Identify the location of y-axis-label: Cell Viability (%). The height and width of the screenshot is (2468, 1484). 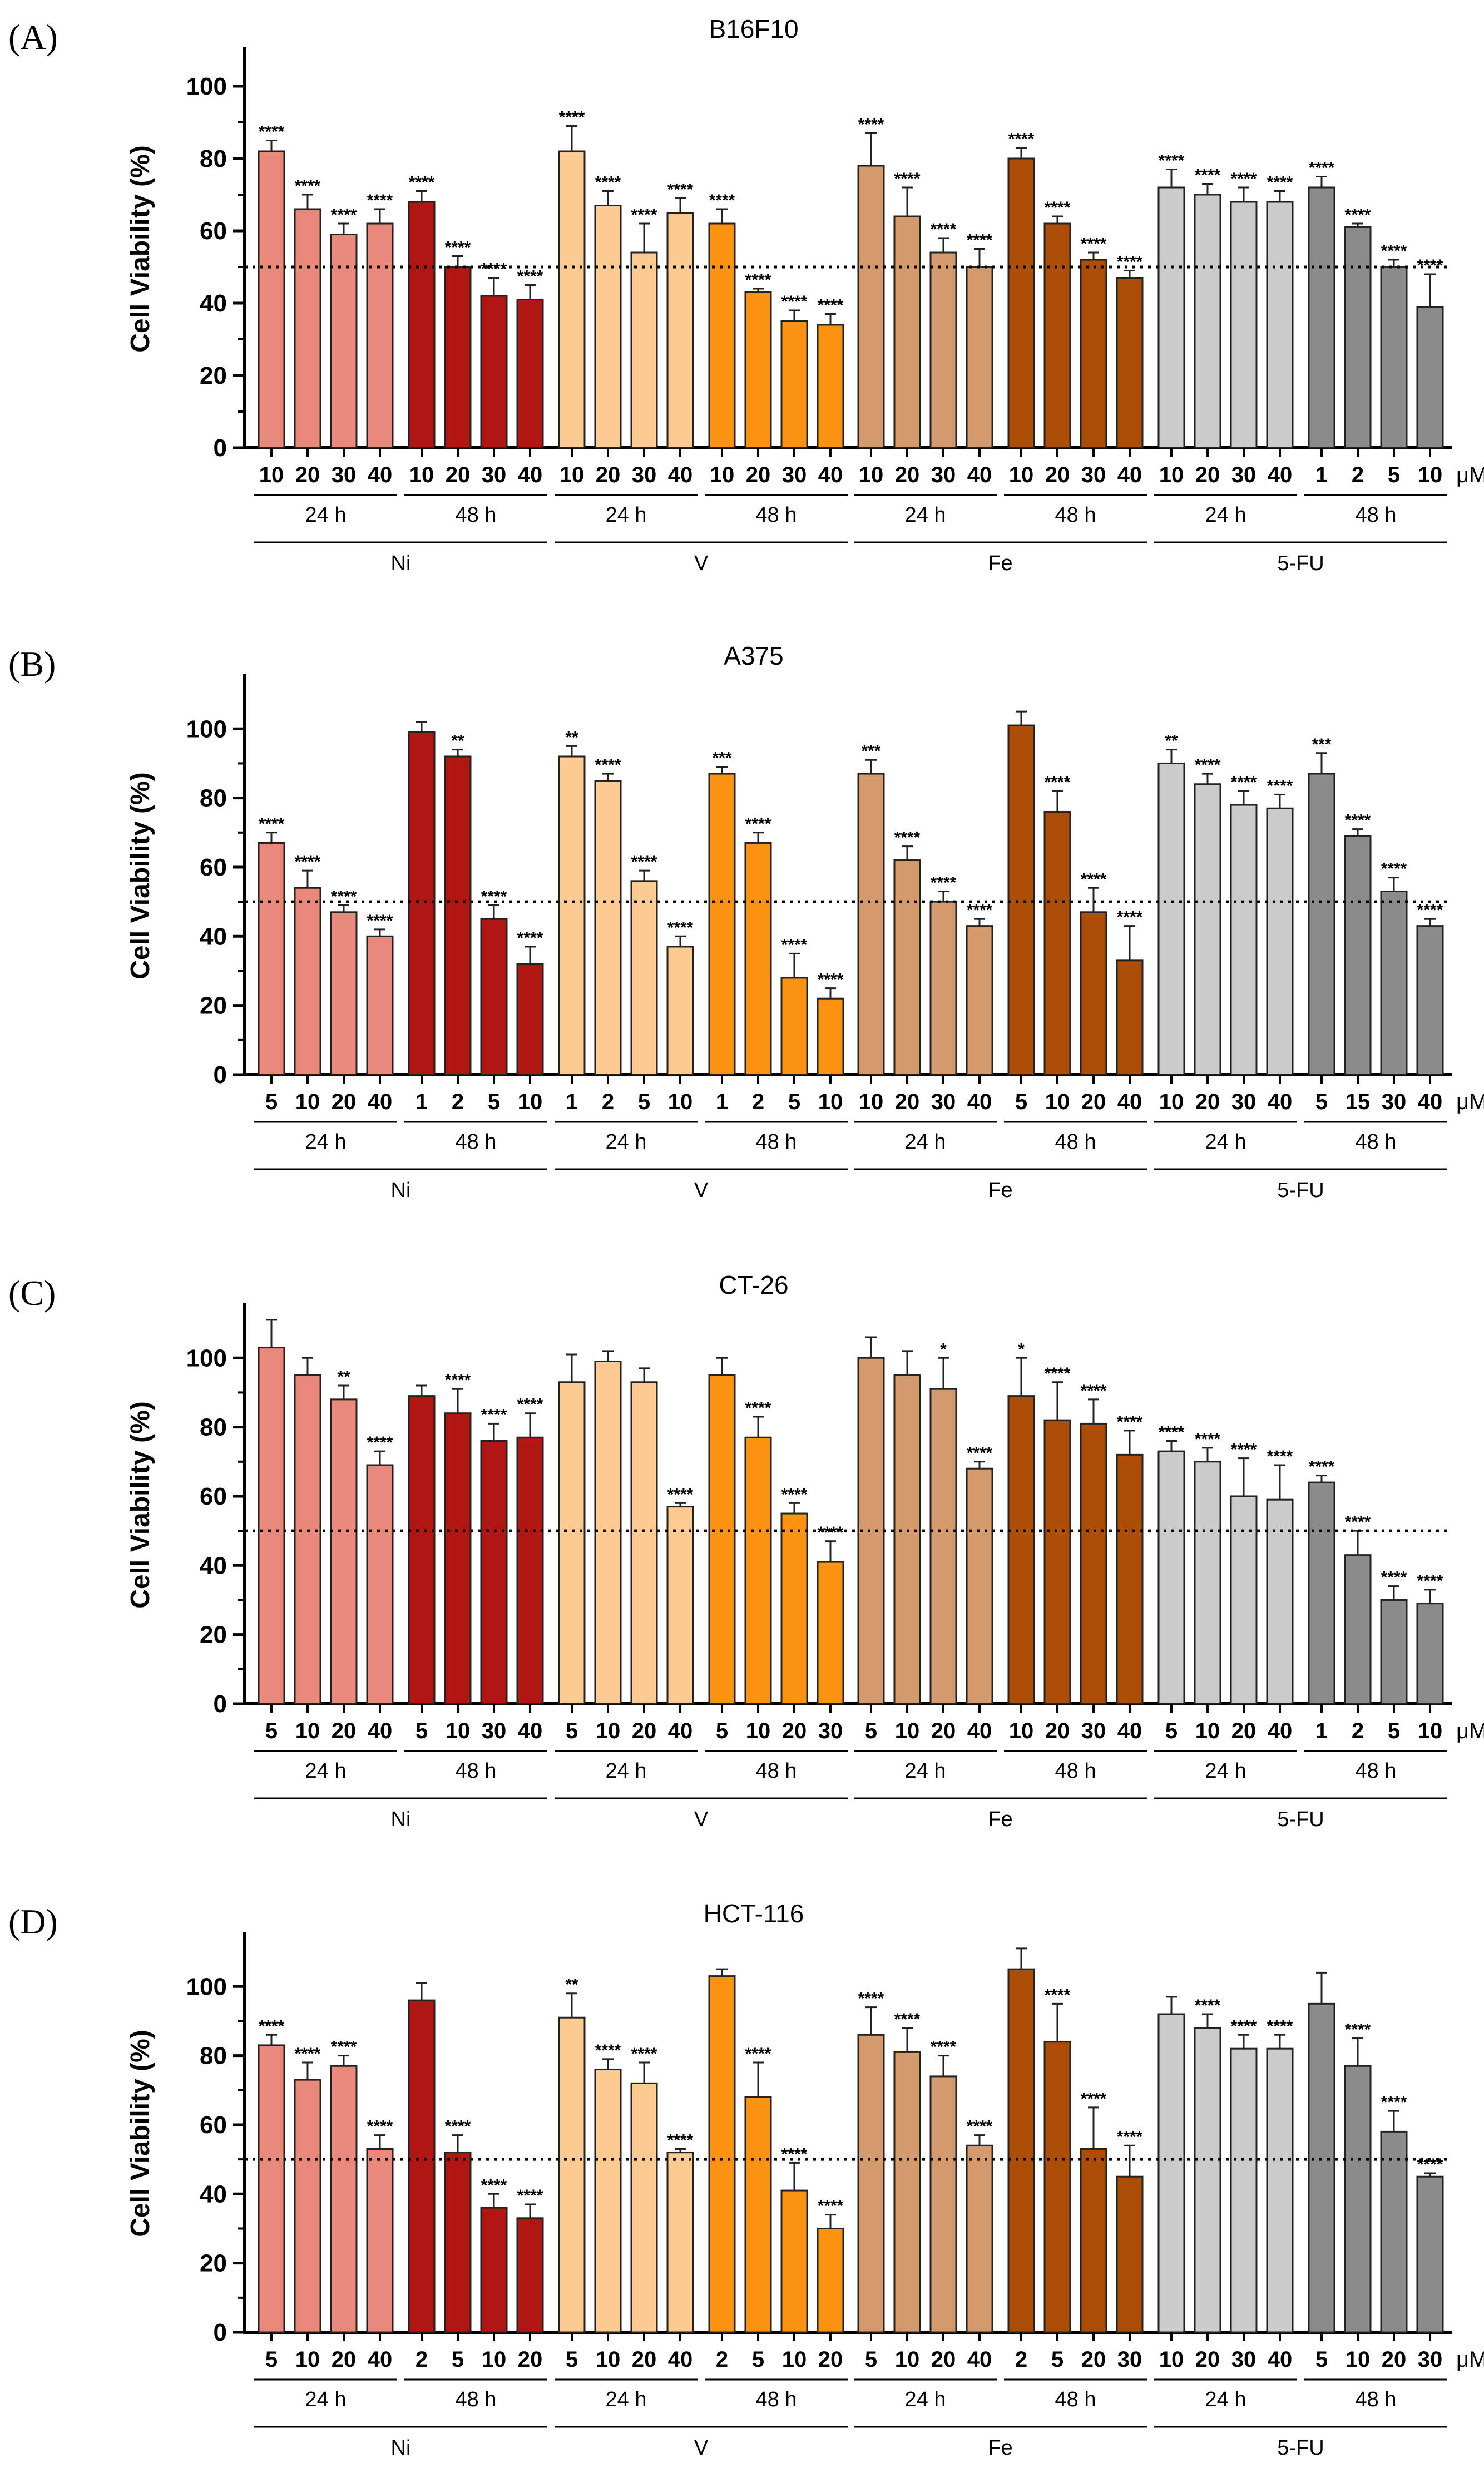
(140, 249).